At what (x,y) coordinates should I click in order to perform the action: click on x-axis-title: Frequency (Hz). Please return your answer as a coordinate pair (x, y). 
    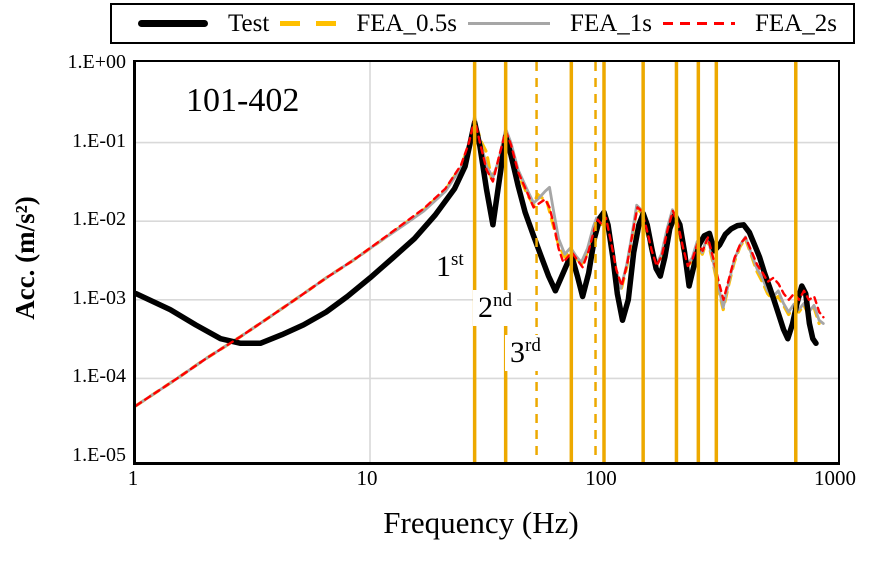
    Looking at the image, I should click on (481, 522).